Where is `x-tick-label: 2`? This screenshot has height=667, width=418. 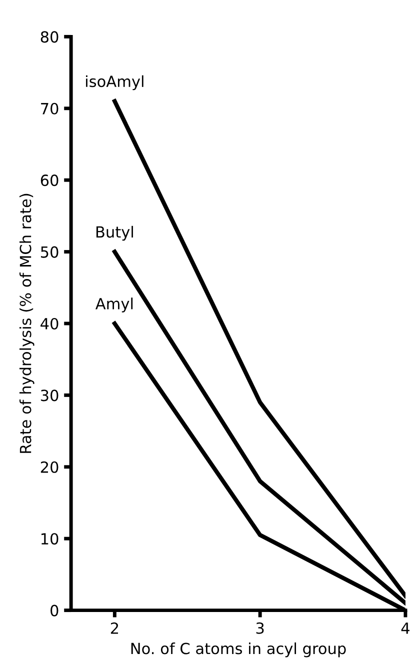 x-tick-label: 2 is located at coordinates (114, 628).